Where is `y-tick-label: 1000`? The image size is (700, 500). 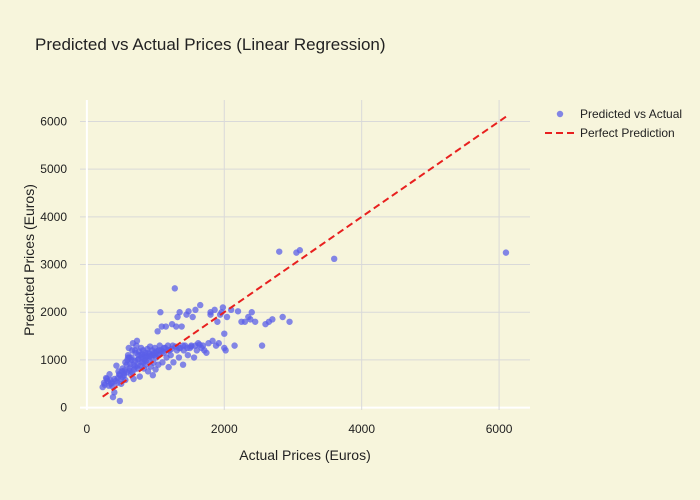
y-tick-label: 1000 is located at coordinates (53, 360).